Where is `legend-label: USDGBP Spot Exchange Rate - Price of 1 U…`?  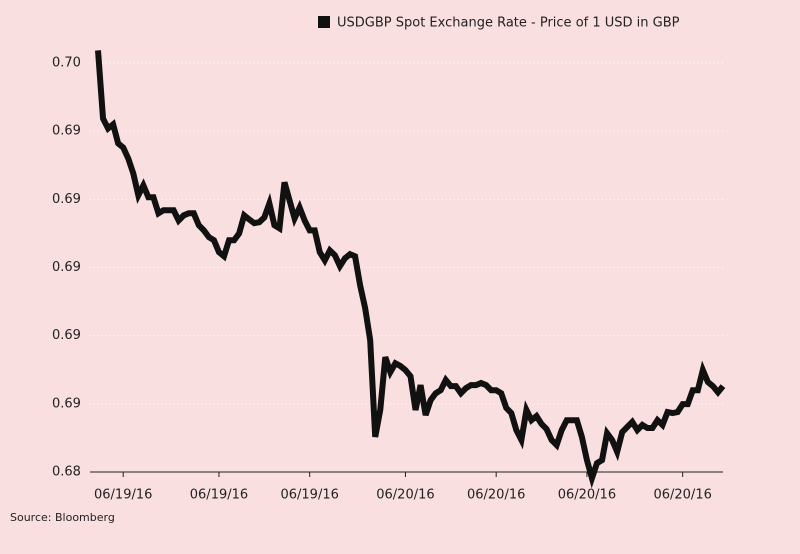 legend-label: USDGBP Spot Exchange Rate - Price of 1 U… is located at coordinates (508, 23).